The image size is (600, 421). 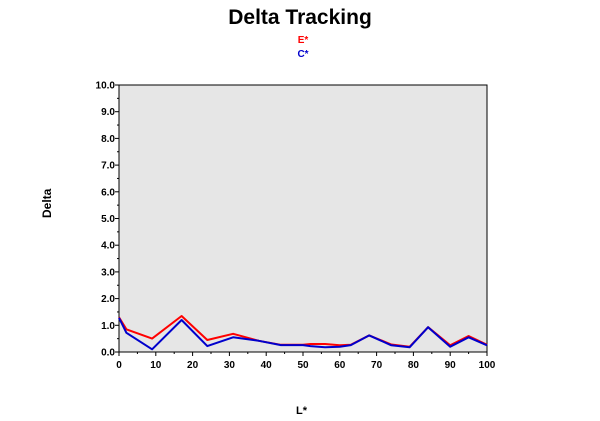 I want to click on x-tick-label: 40, so click(x=267, y=365).